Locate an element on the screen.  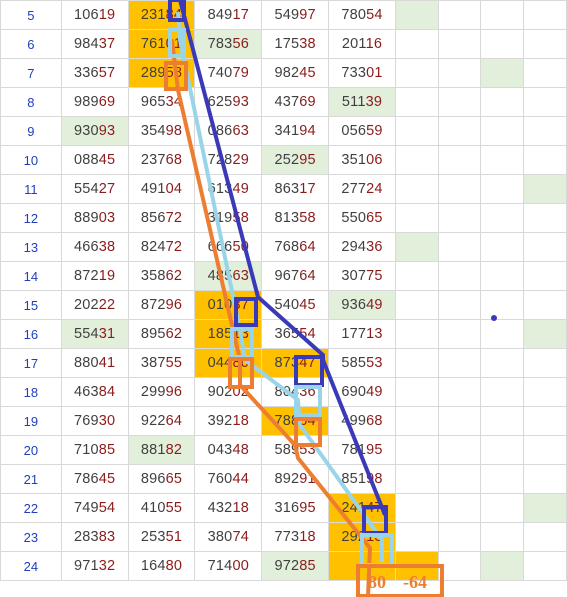
row-number: 19 is located at coordinates (31, 421).